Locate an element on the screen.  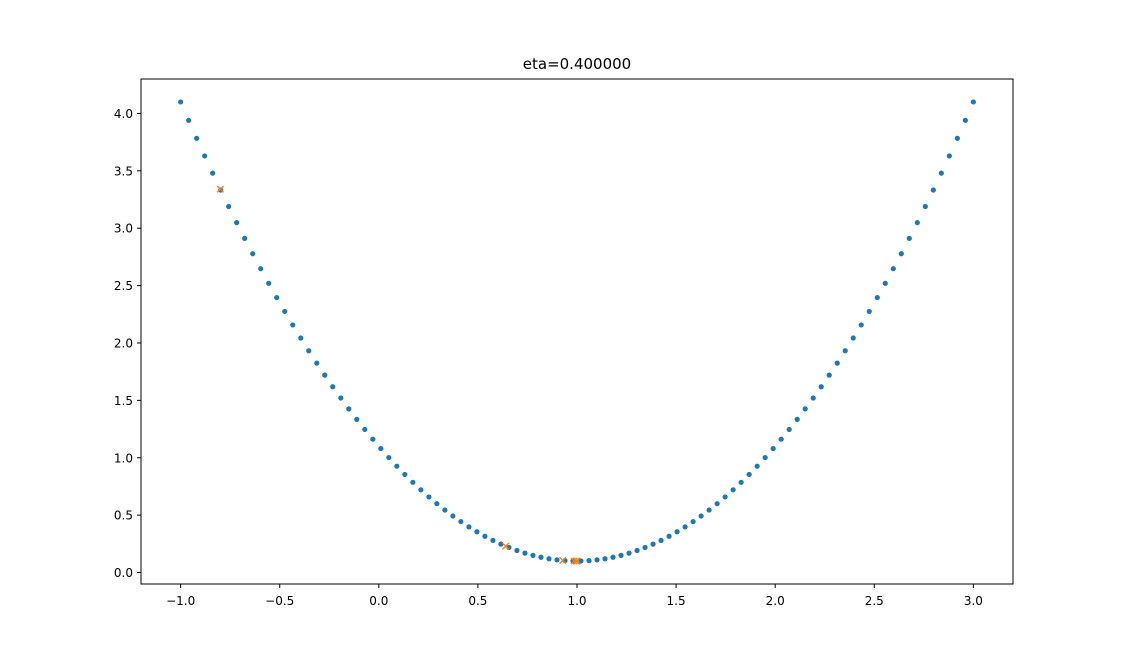
y-tick-label: 1.0 is located at coordinates (123, 458).